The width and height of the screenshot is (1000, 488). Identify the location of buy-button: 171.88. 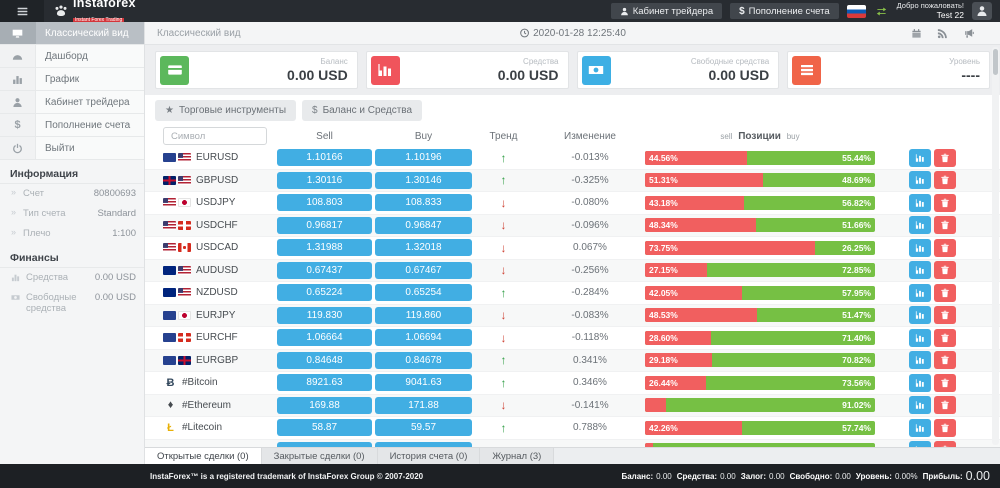
(423, 405).